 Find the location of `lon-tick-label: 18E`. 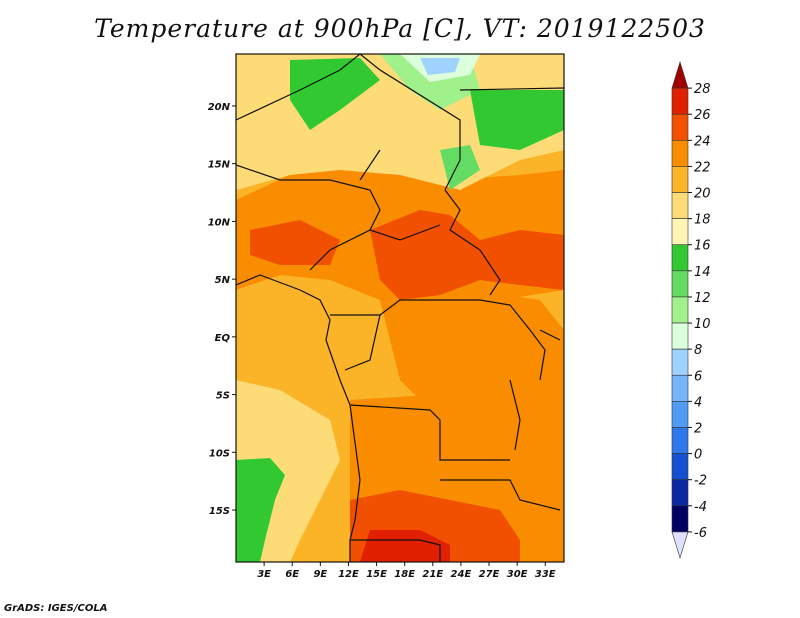

lon-tick-label: 18E is located at coordinates (404, 574).